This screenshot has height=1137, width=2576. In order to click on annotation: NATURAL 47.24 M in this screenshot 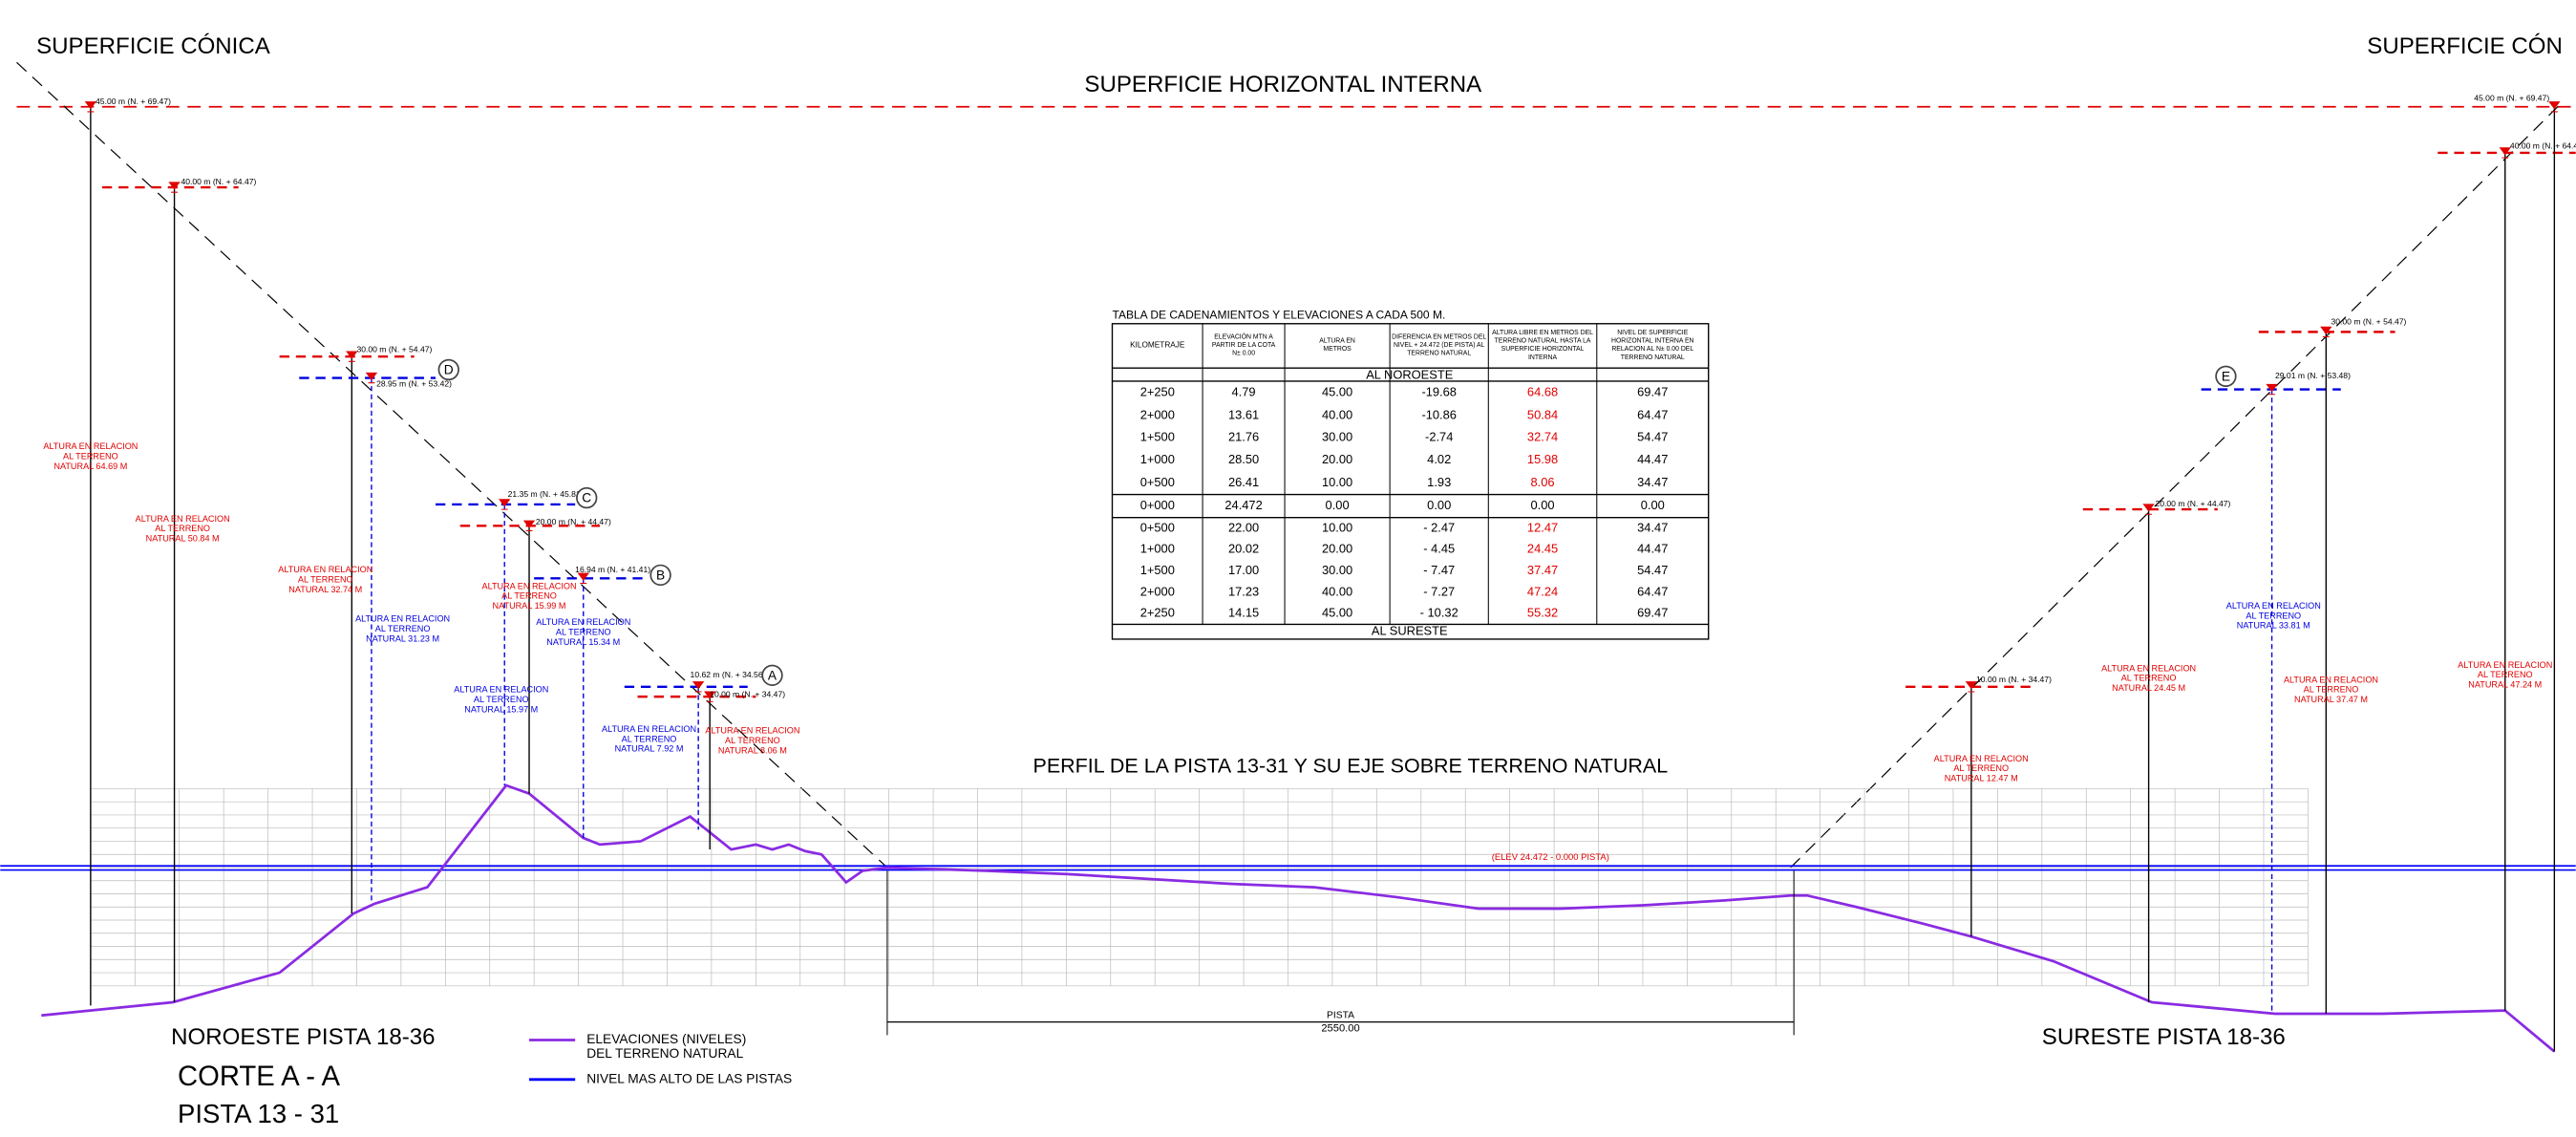, I will do `click(2505, 685)`.